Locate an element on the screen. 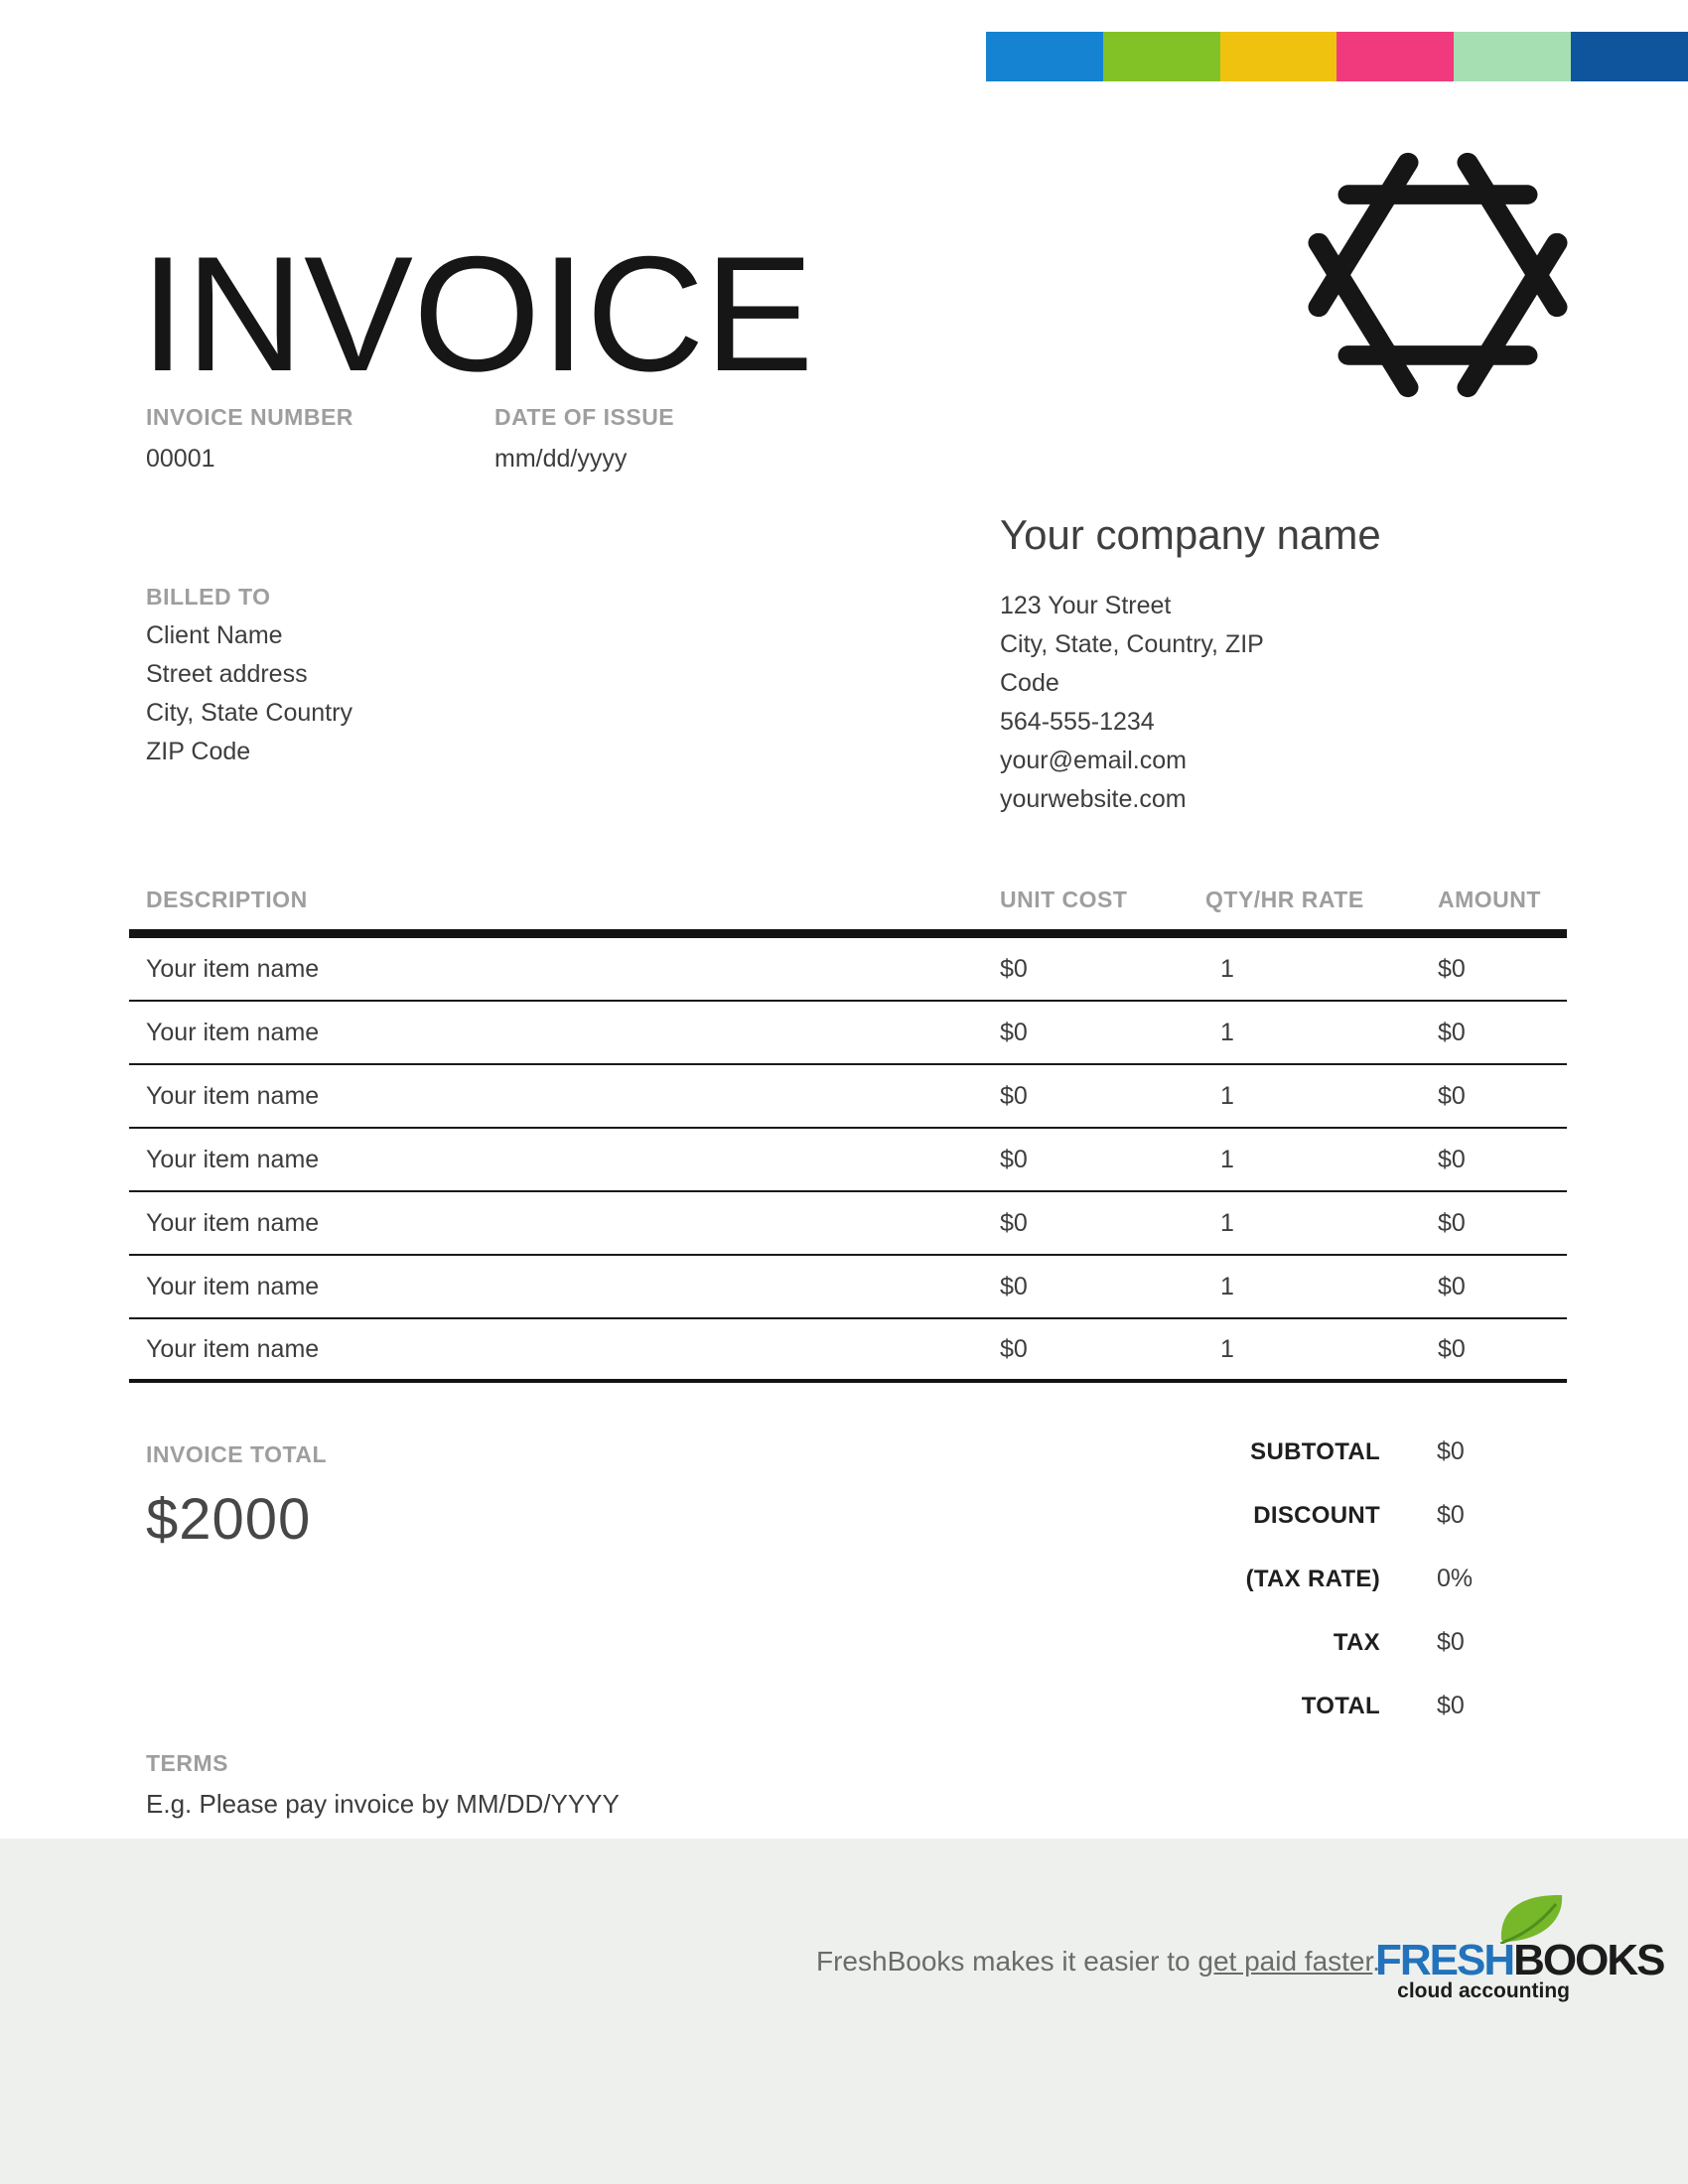  invoice-total-block: INVOICE TOTAL $2000 is located at coordinates (236, 1497).